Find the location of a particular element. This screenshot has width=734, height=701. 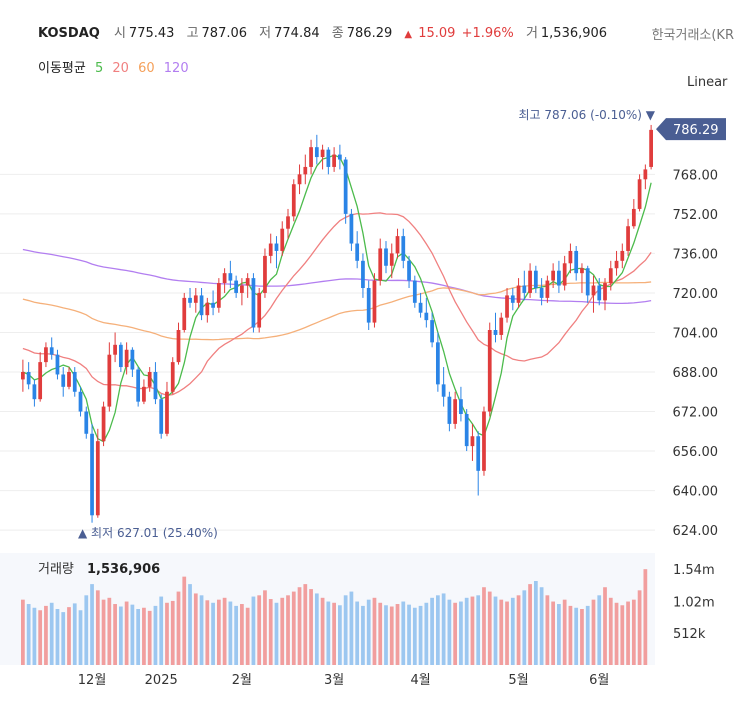

volume-tick-label: 512k is located at coordinates (689, 634).